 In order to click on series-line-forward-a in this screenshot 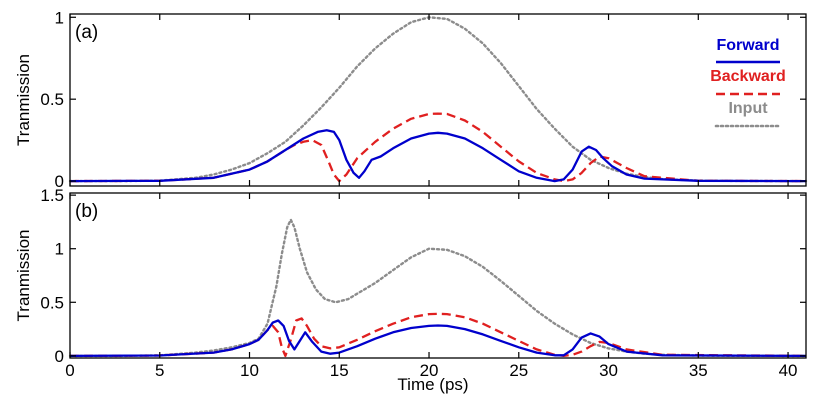, I will do `click(438, 156)`.